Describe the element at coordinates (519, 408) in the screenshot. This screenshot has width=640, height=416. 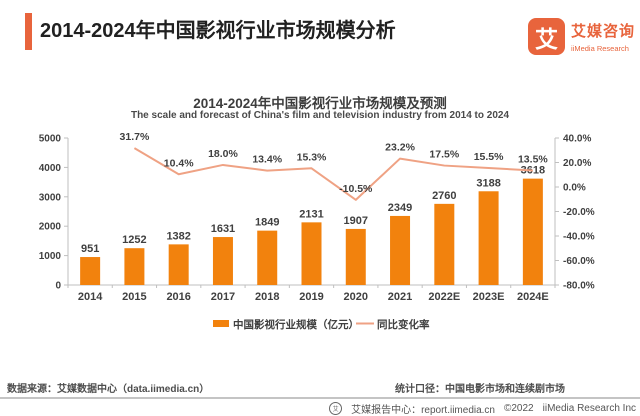
I see `copyright-text: ©2022` at that location.